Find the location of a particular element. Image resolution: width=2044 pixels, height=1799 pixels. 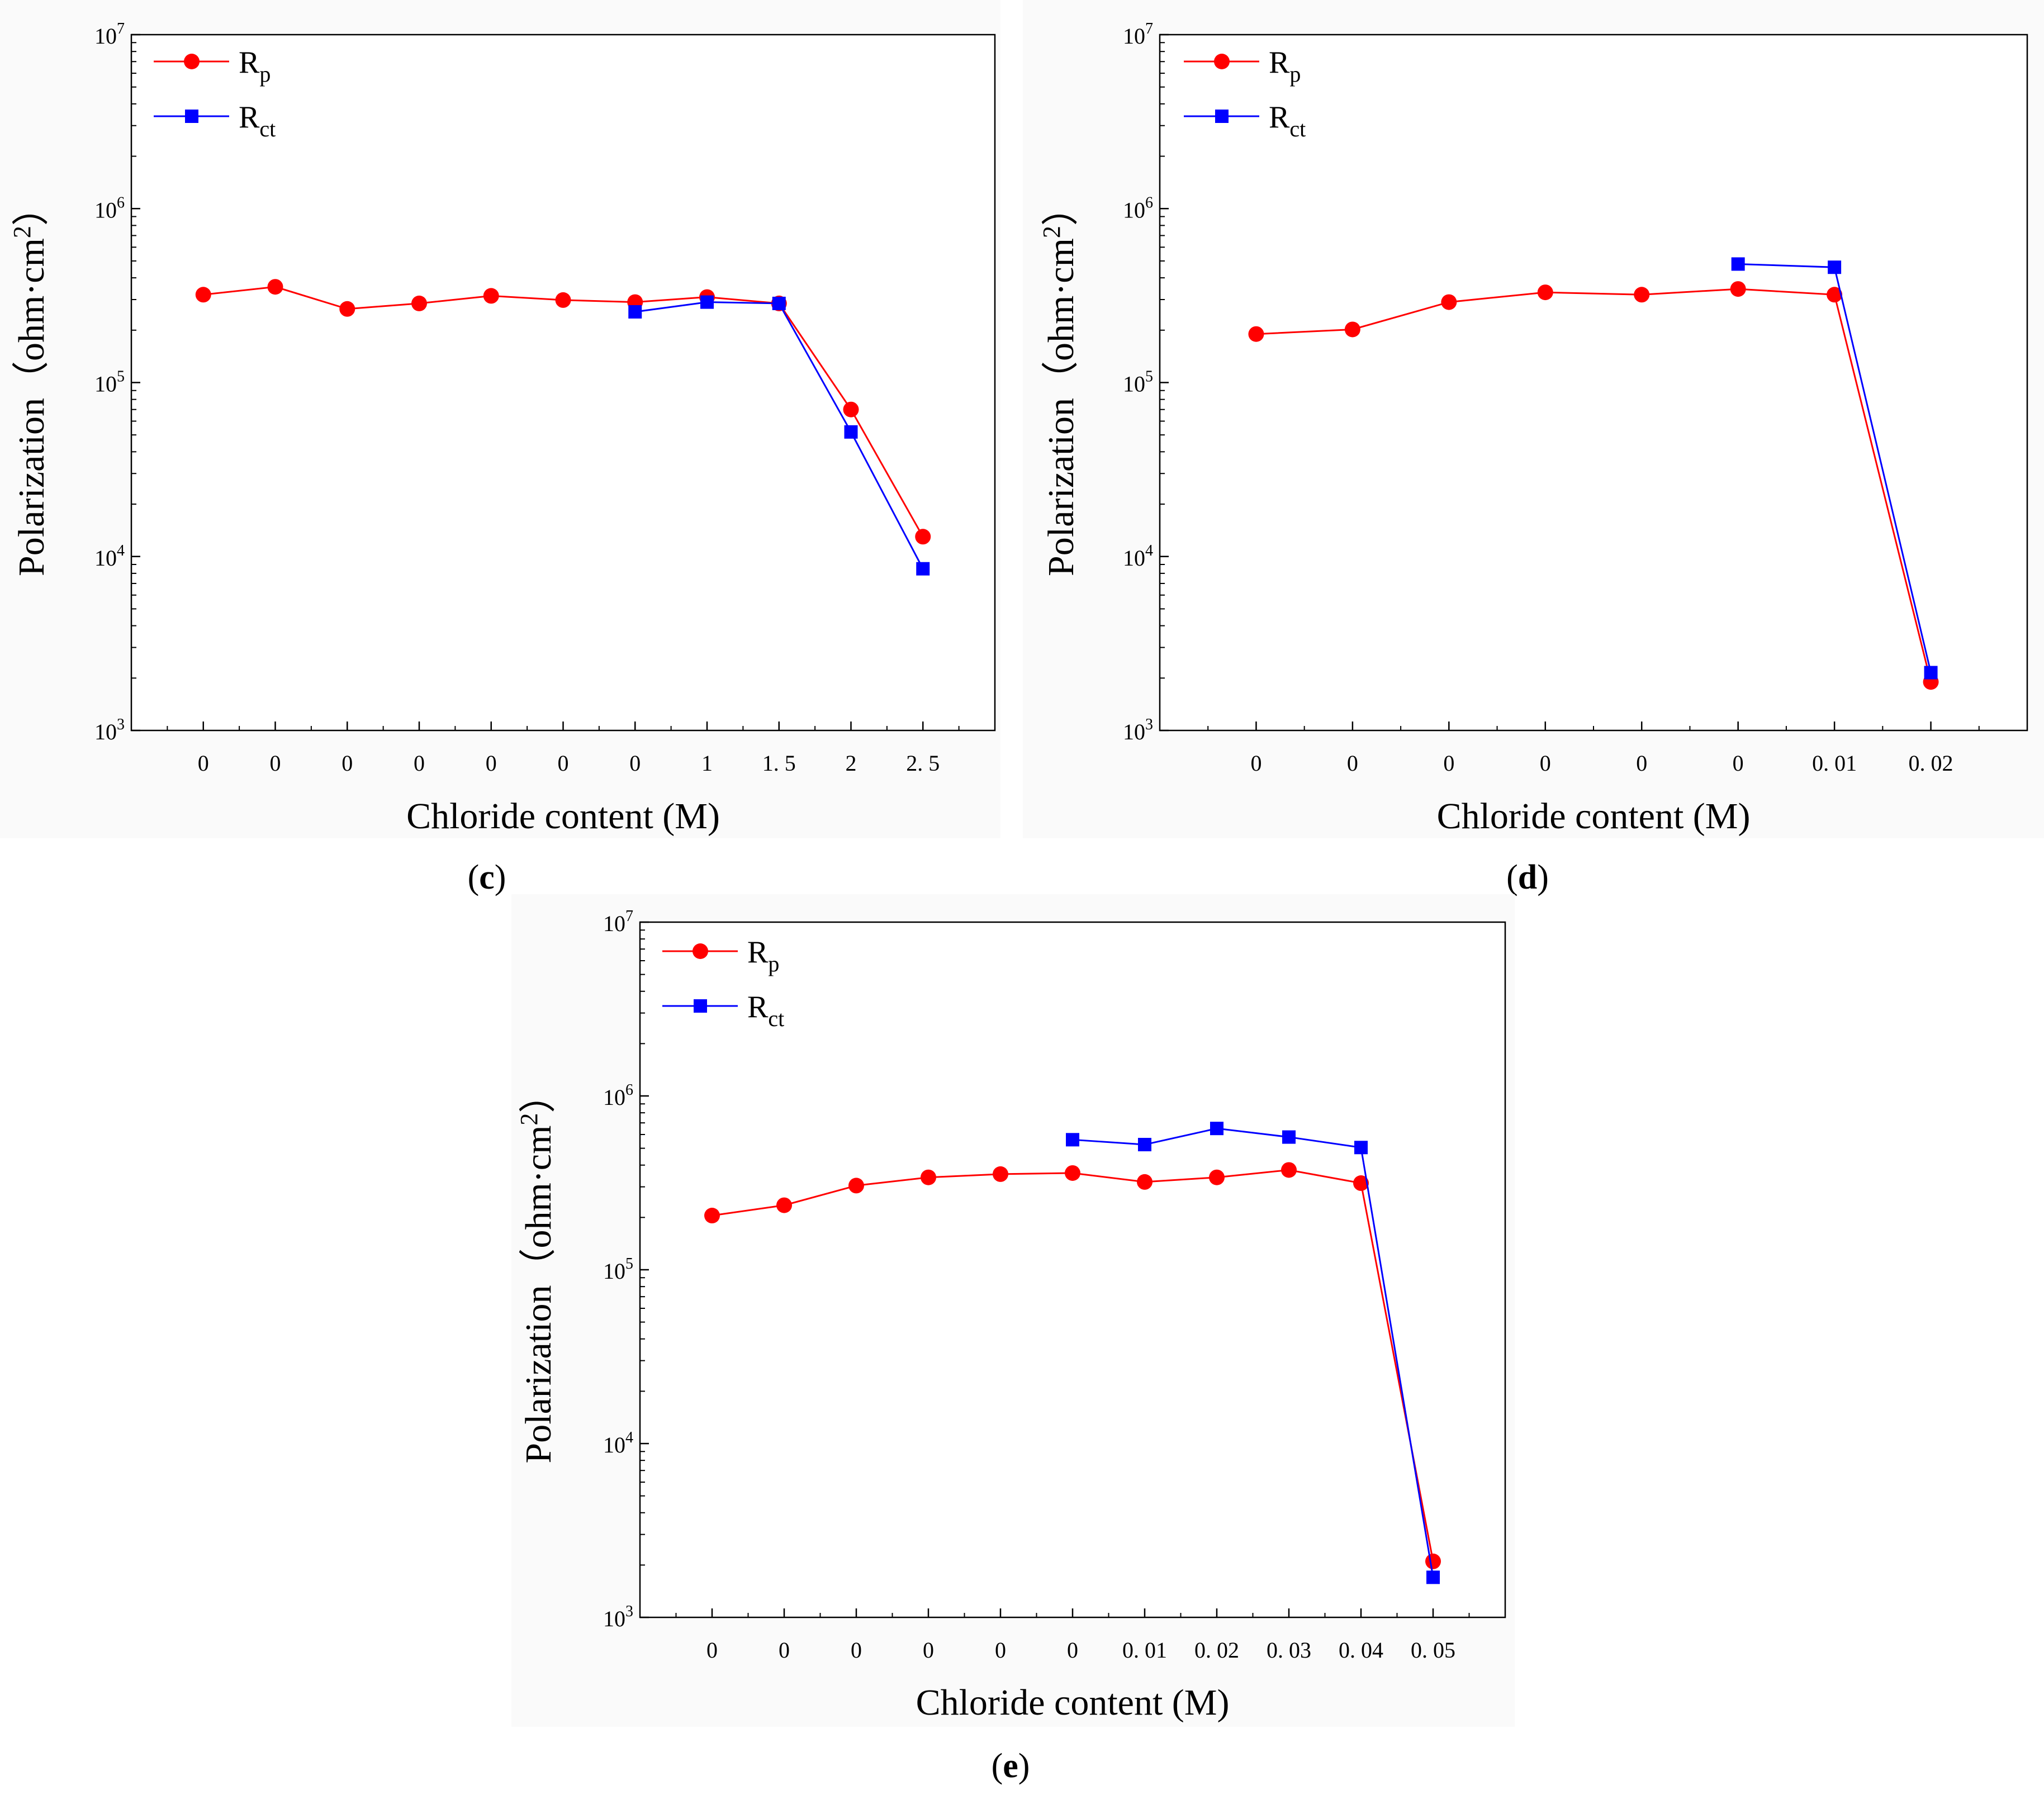

x-tick-label: 2 is located at coordinates (851, 763).